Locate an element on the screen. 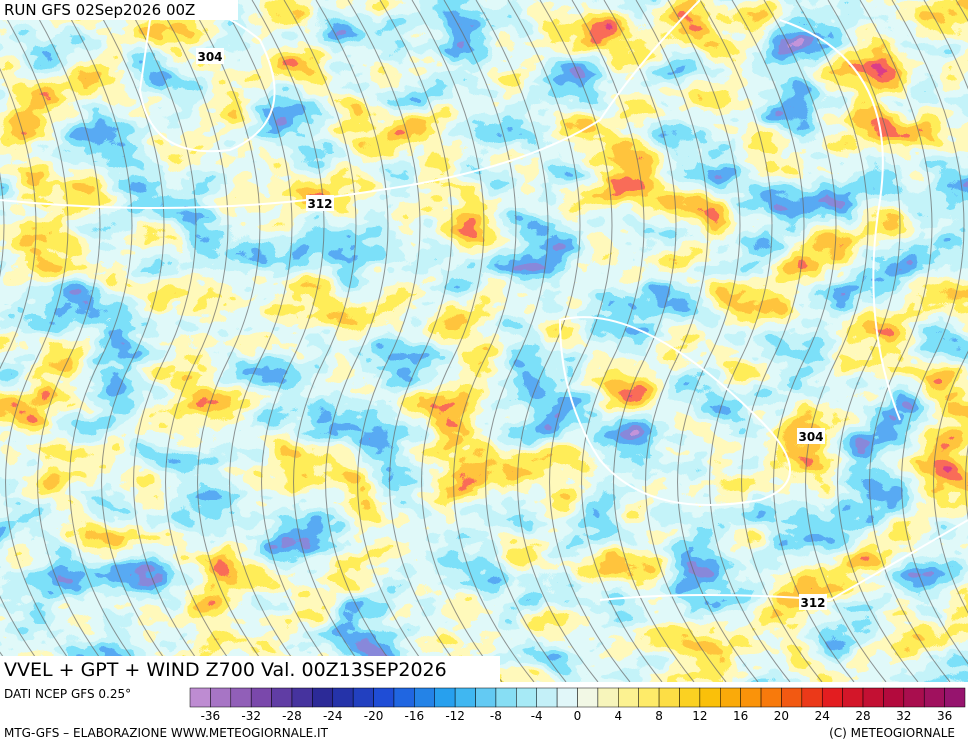  colorbar-tick-label: 24 is located at coordinates (822, 716).